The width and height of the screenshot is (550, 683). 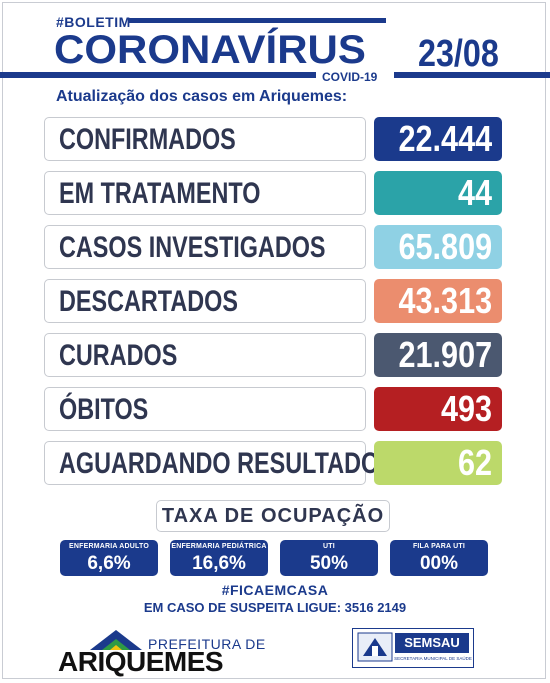 I want to click on stat-row-label-box: ÓBITOS, so click(x=205, y=409).